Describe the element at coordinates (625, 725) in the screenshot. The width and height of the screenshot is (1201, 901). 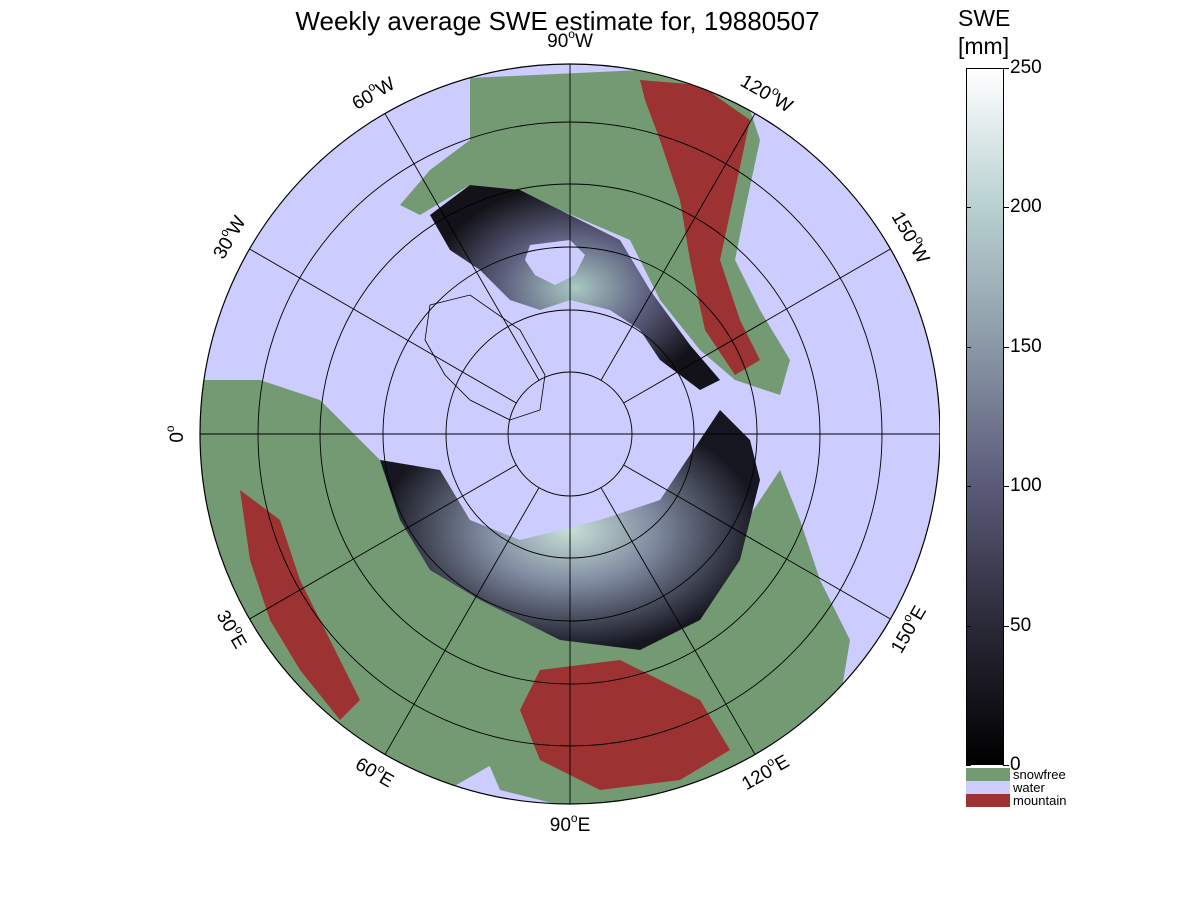
I see `asia-mountains` at that location.